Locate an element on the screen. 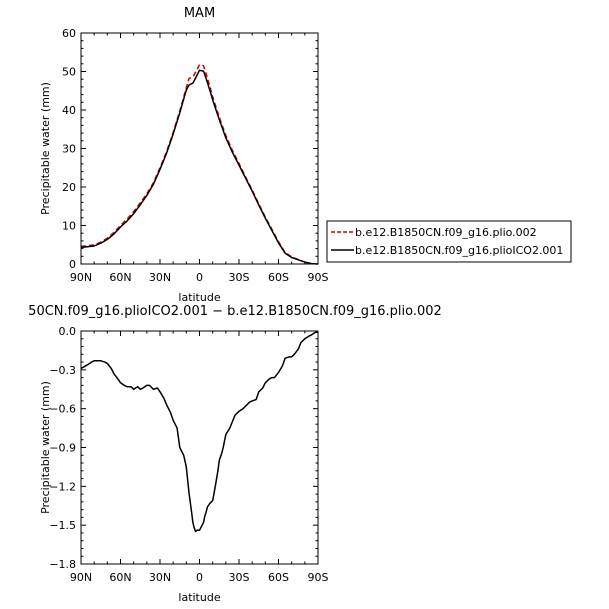 This screenshot has width=609, height=609. bottom-series-group is located at coordinates (199, 432).